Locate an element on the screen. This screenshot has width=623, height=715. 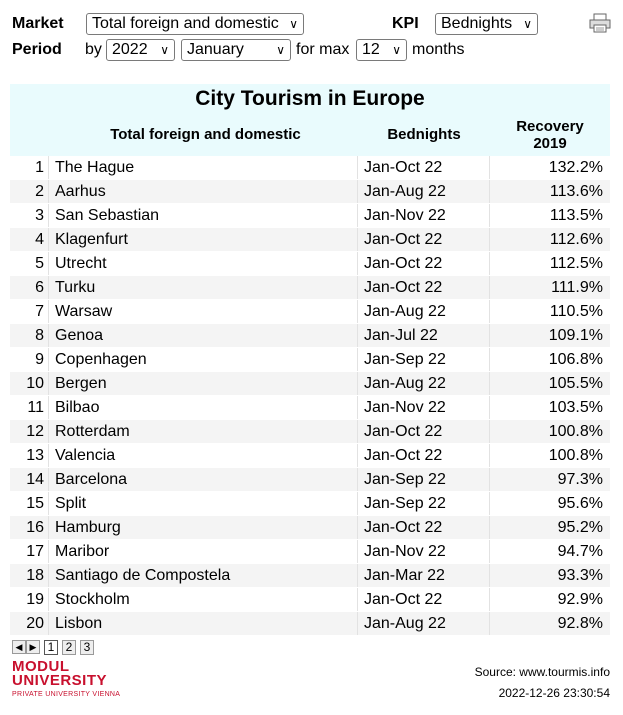
city-cell: Santiago de Compostela is located at coordinates (203, 575).